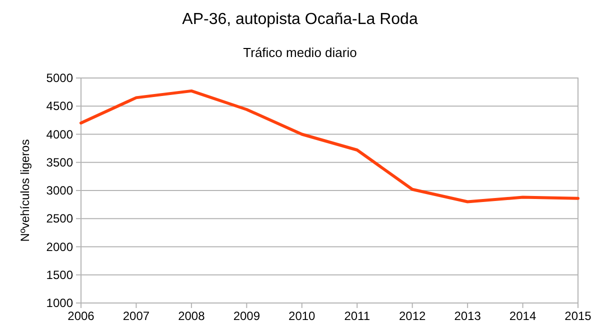  I want to click on y-tick-label: 2500, so click(60, 219).